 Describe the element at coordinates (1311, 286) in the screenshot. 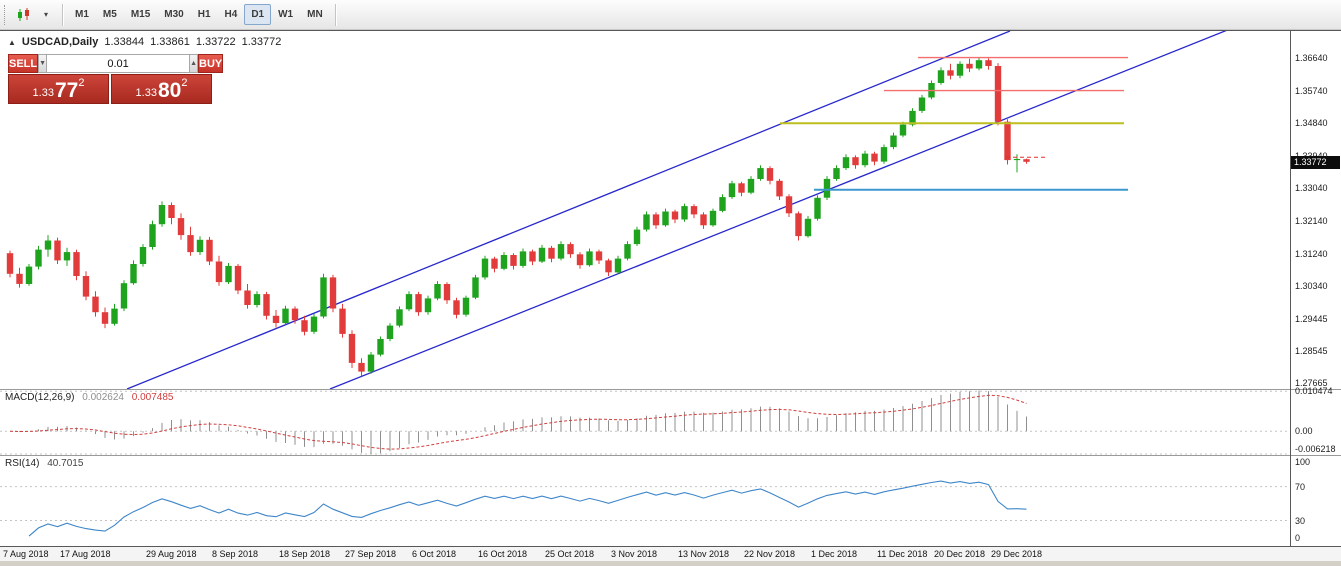

I see `price-tick-label: 1.30340` at that location.